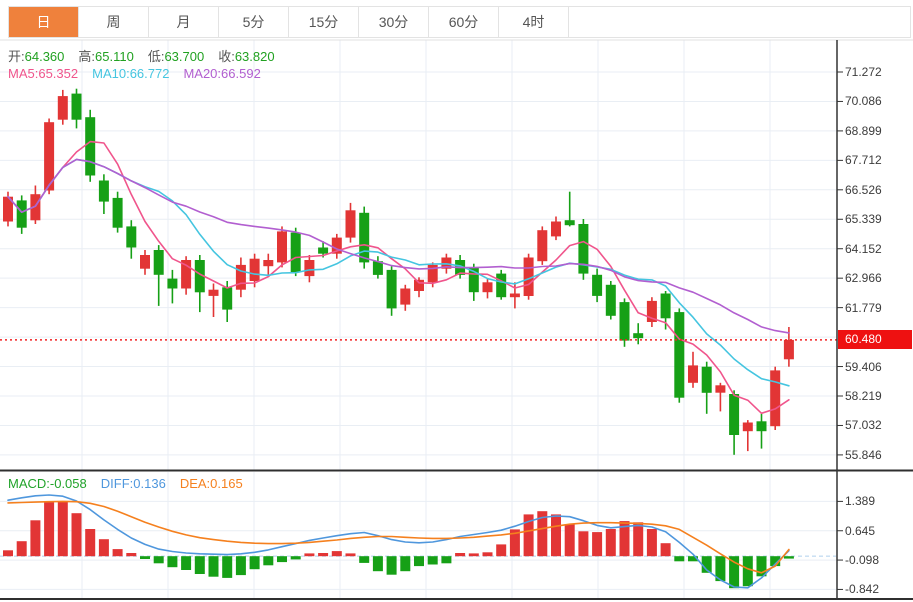 This screenshot has width=913, height=602. Describe the element at coordinates (254, 22) in the screenshot. I see `tab-m5: 5分` at that location.